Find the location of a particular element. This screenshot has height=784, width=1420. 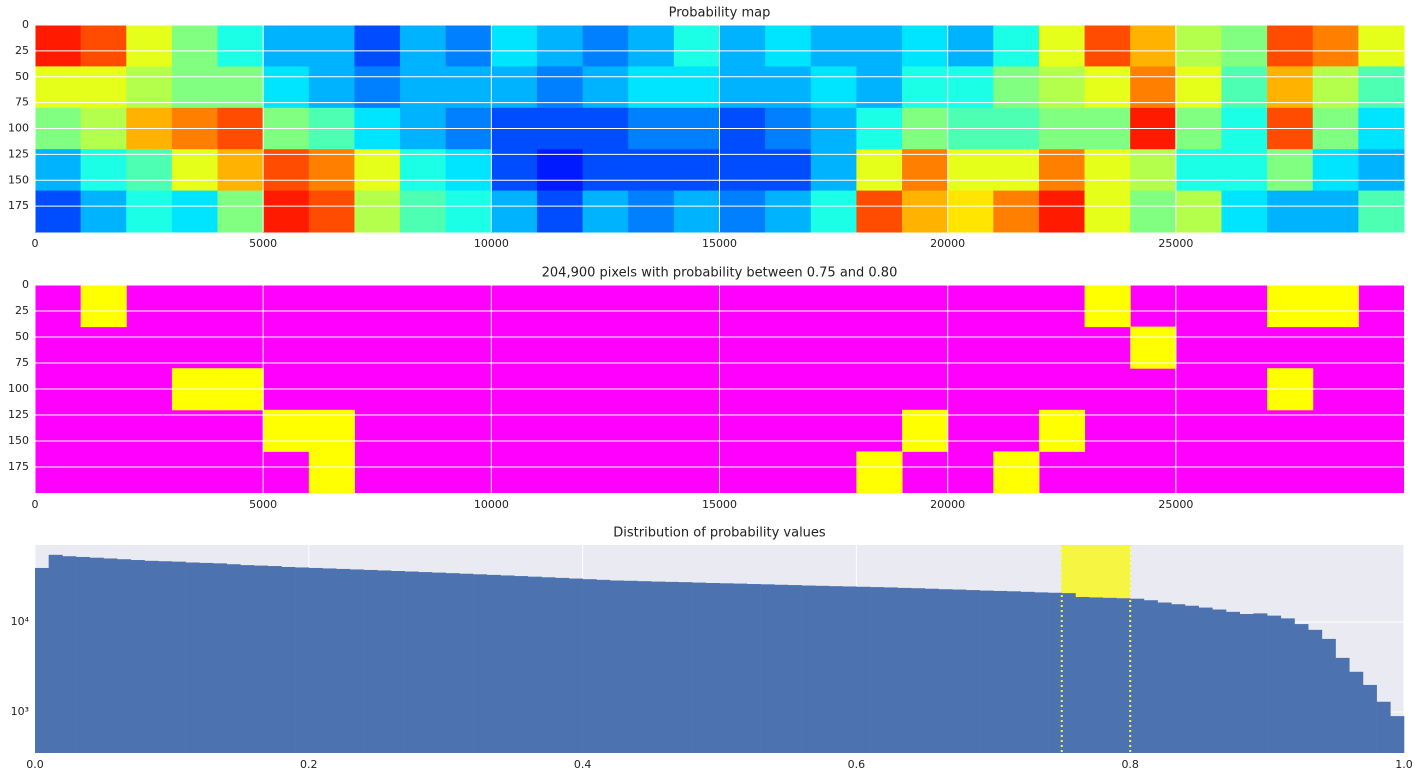

x-tick-label: 0.6 is located at coordinates (857, 764).